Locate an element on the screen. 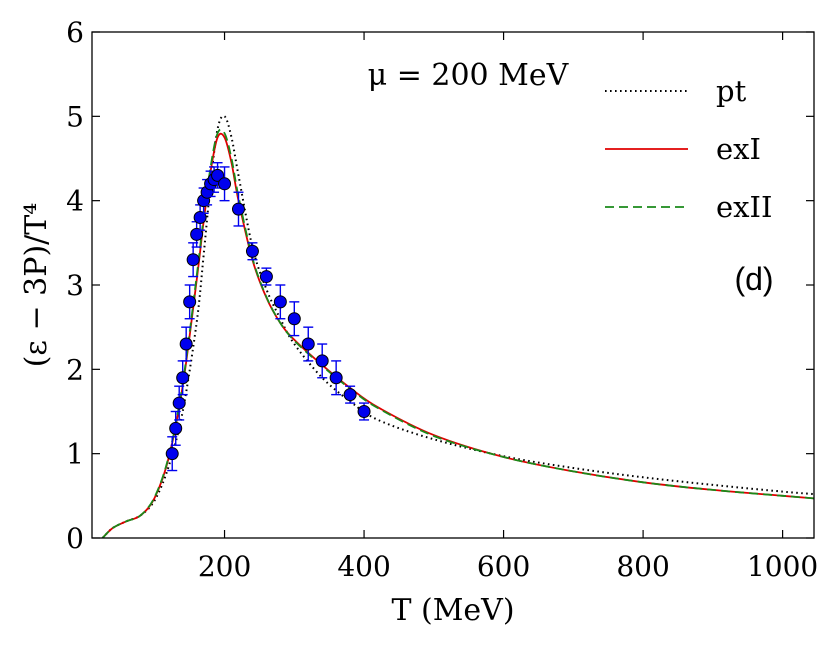 This screenshot has height=647, width=831. x-tick-label: 800 is located at coordinates (642, 566).